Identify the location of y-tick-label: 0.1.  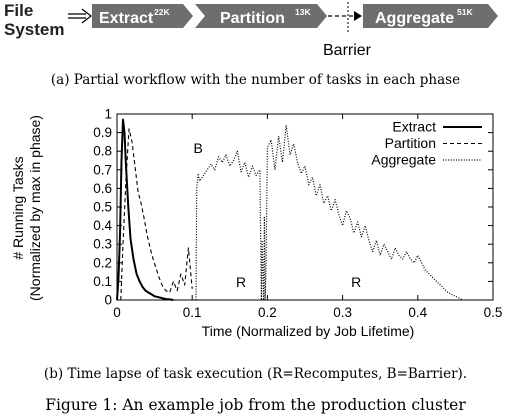
(102, 281).